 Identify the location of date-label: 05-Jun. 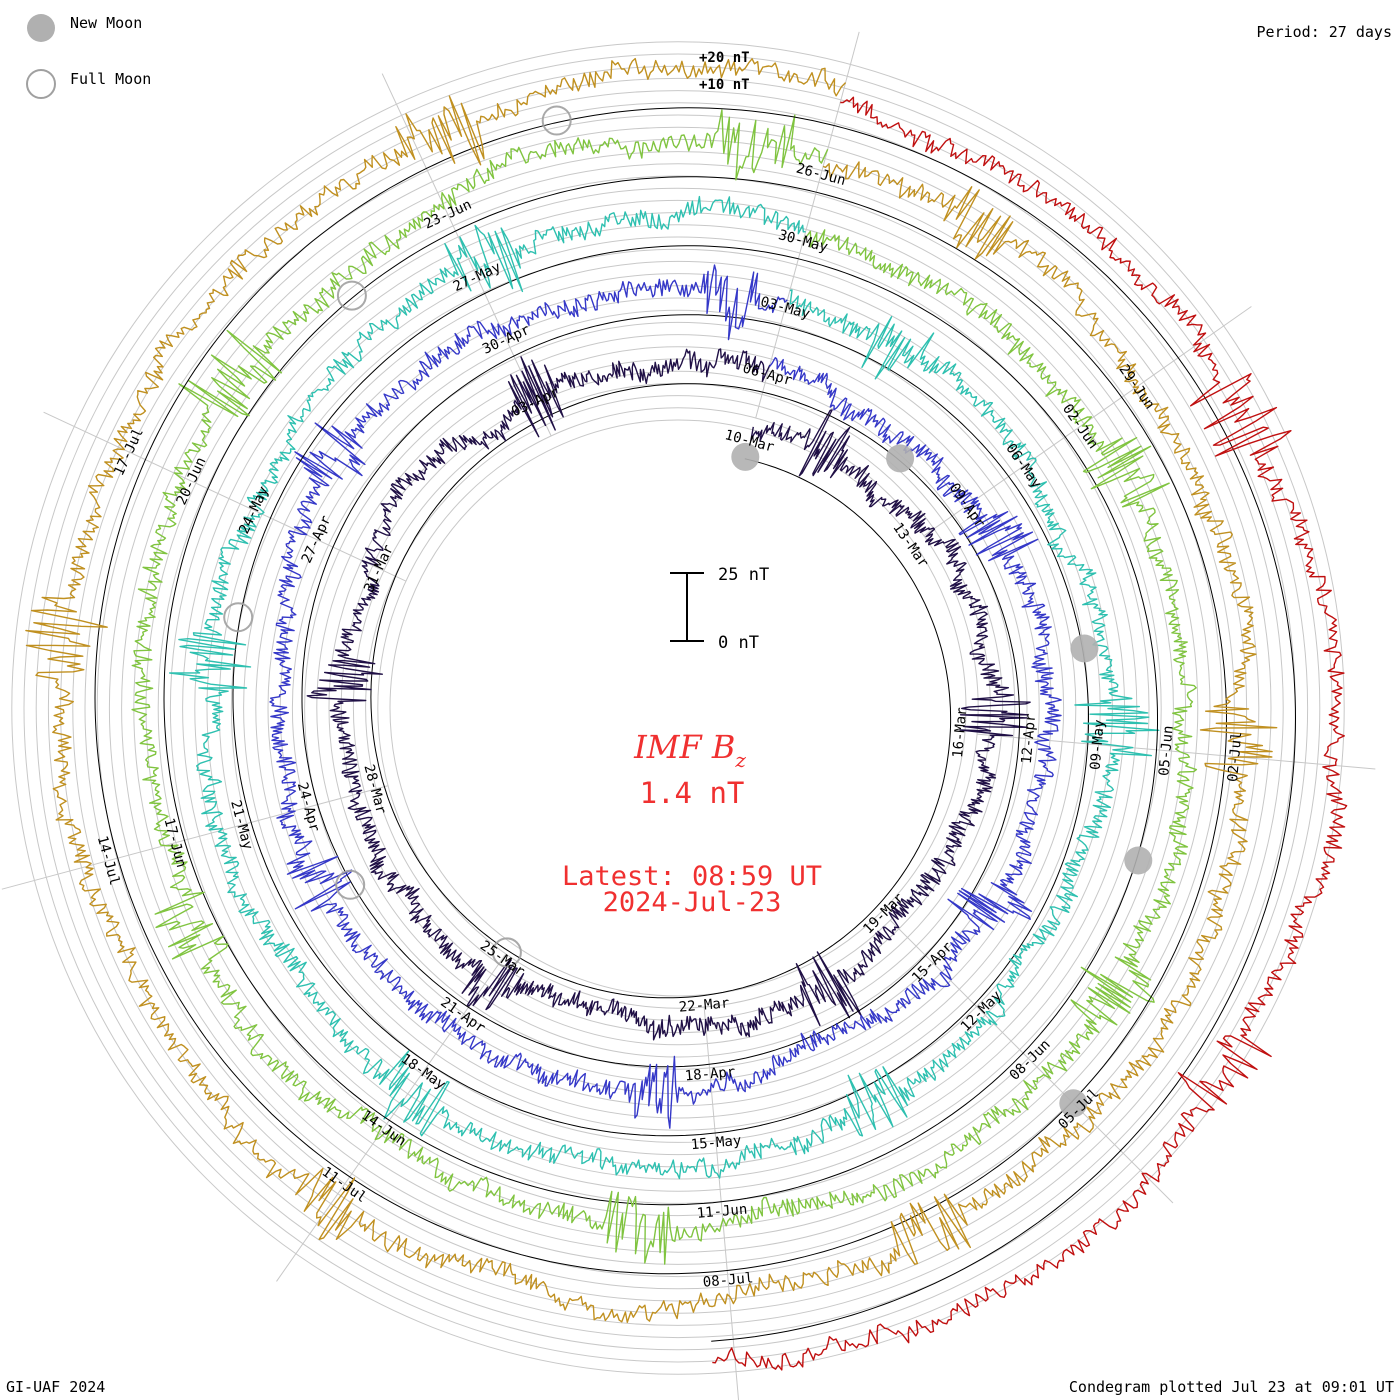
(1166, 751).